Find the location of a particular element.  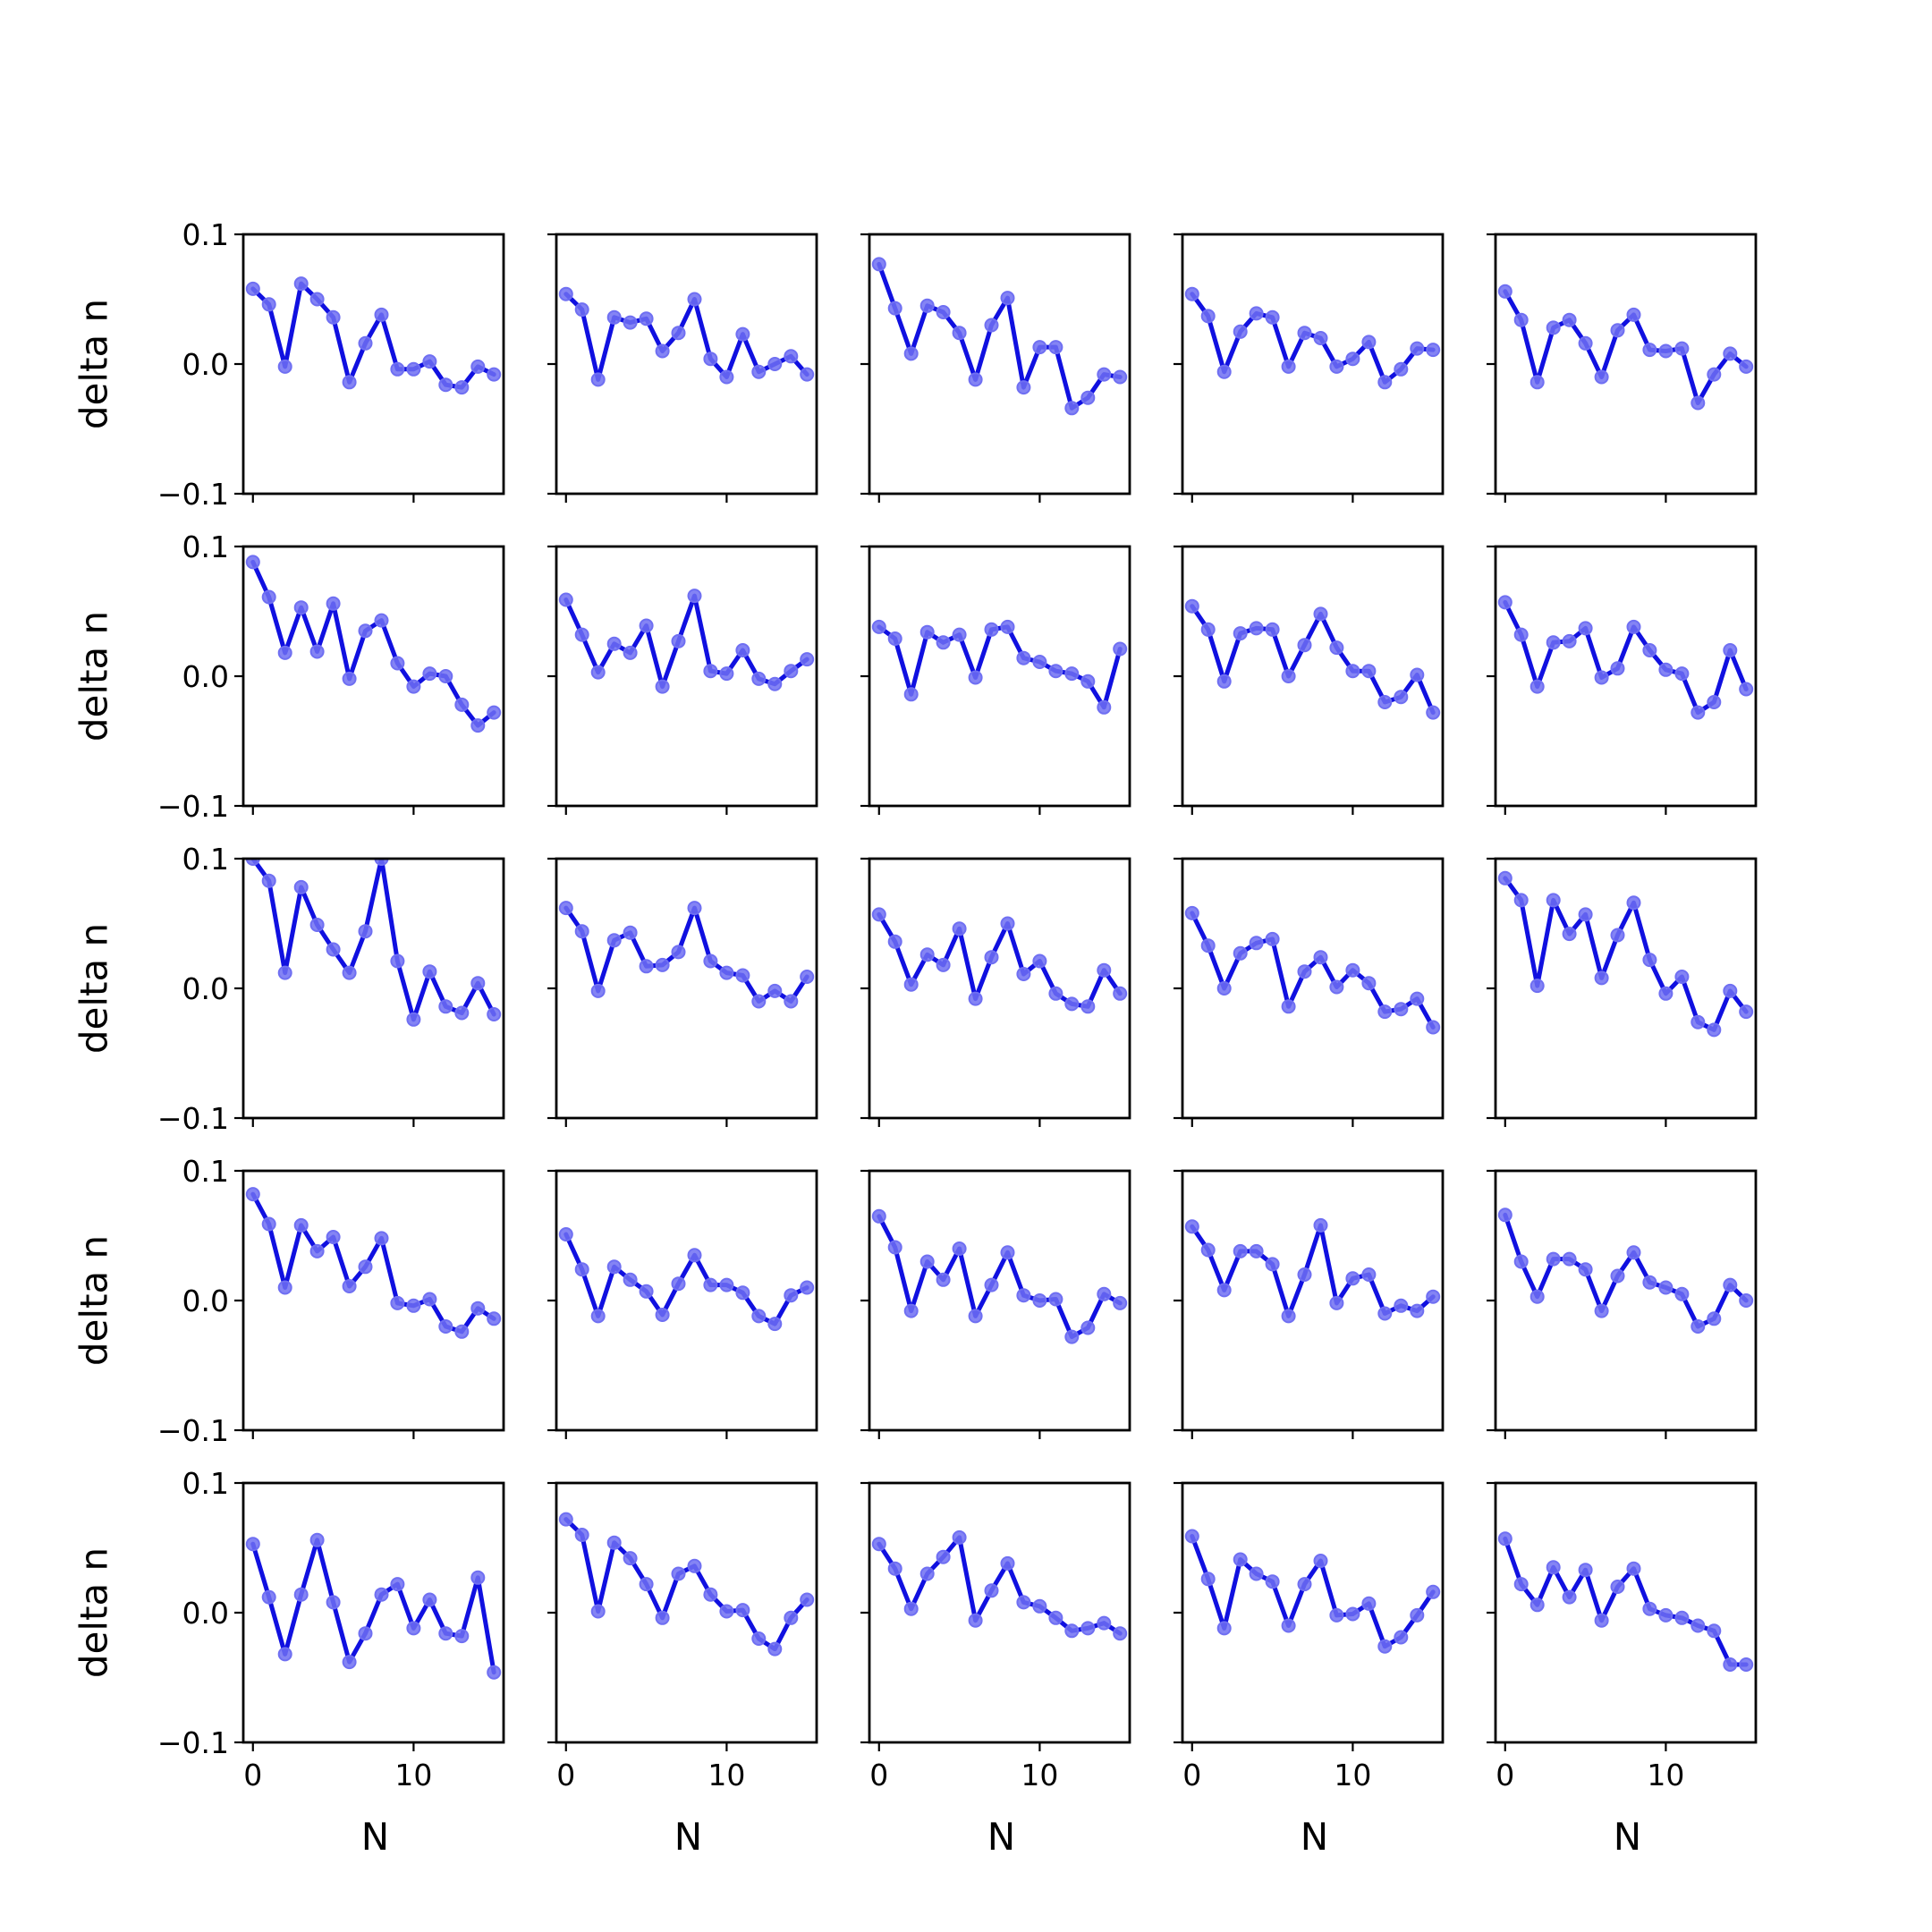

panel-r1-c2 is located at coordinates (682, 368).